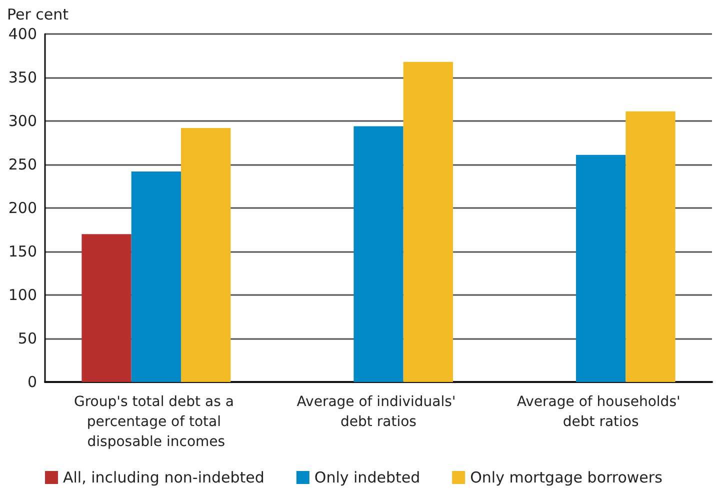 The height and width of the screenshot is (492, 726). Describe the element at coordinates (22, 251) in the screenshot. I see `y-tick-label: 150` at that location.